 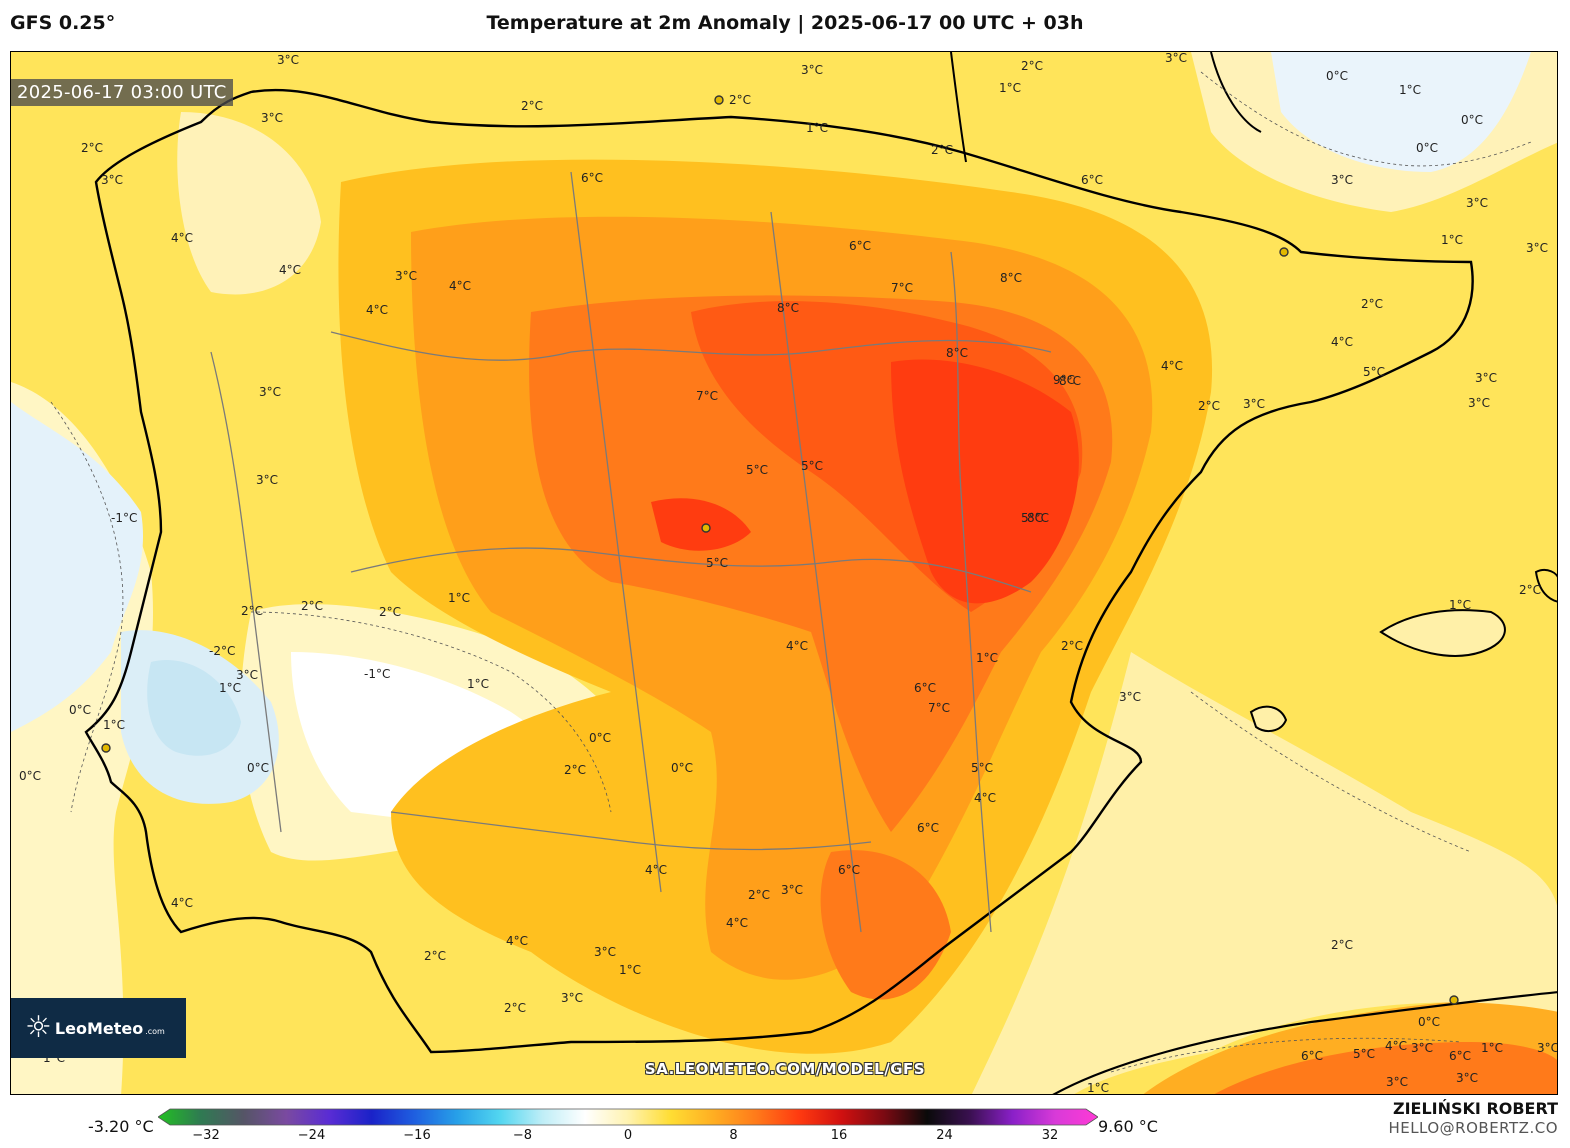 I want to click on sun-icon: ☼, so click(x=38, y=1027).